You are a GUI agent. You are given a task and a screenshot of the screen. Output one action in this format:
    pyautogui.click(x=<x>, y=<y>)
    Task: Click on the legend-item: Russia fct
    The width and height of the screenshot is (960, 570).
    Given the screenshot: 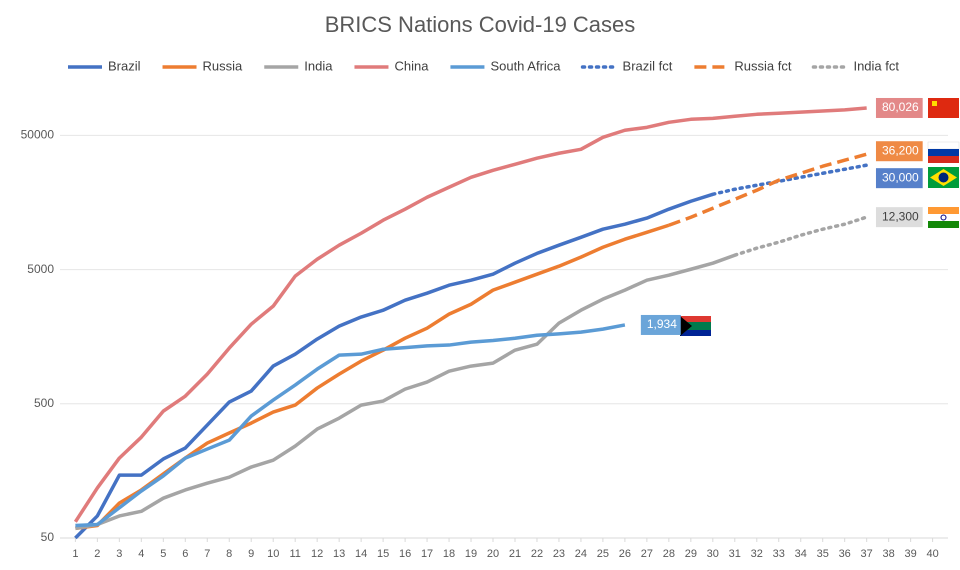 What is the action you would take?
    pyautogui.click(x=743, y=65)
    